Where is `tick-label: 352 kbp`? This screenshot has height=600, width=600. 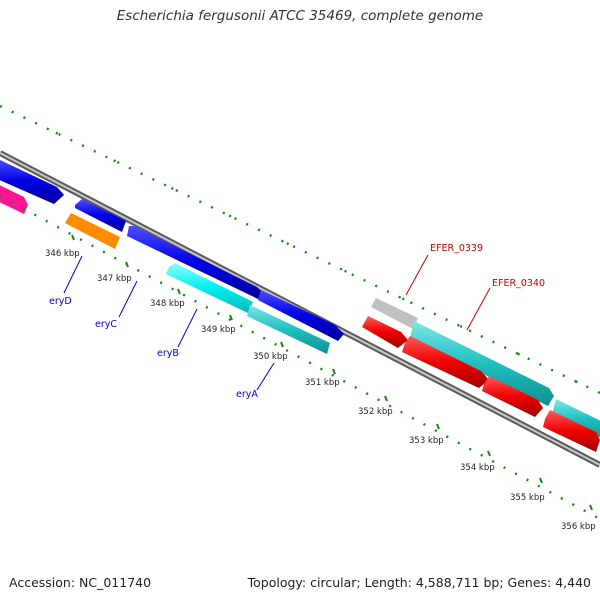
tick-label: 352 kbp is located at coordinates (375, 412).